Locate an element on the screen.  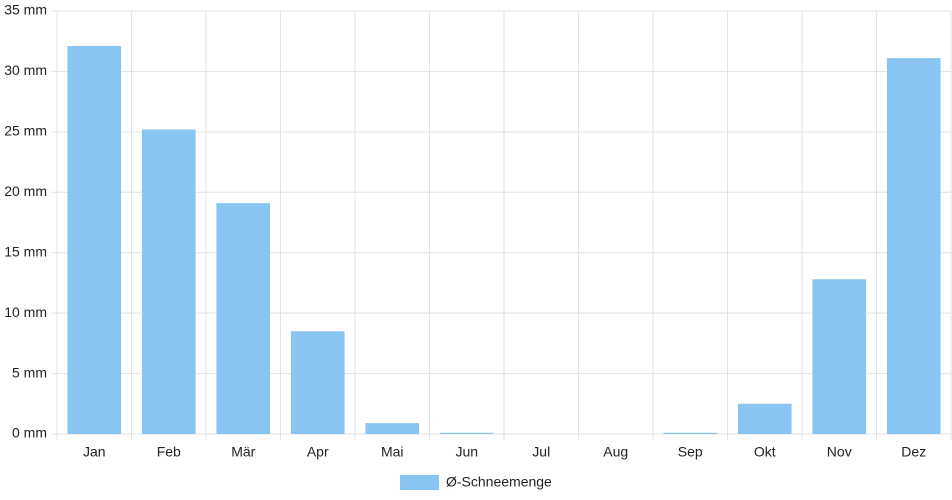
x-tick-label: Jul is located at coordinates (541, 452).